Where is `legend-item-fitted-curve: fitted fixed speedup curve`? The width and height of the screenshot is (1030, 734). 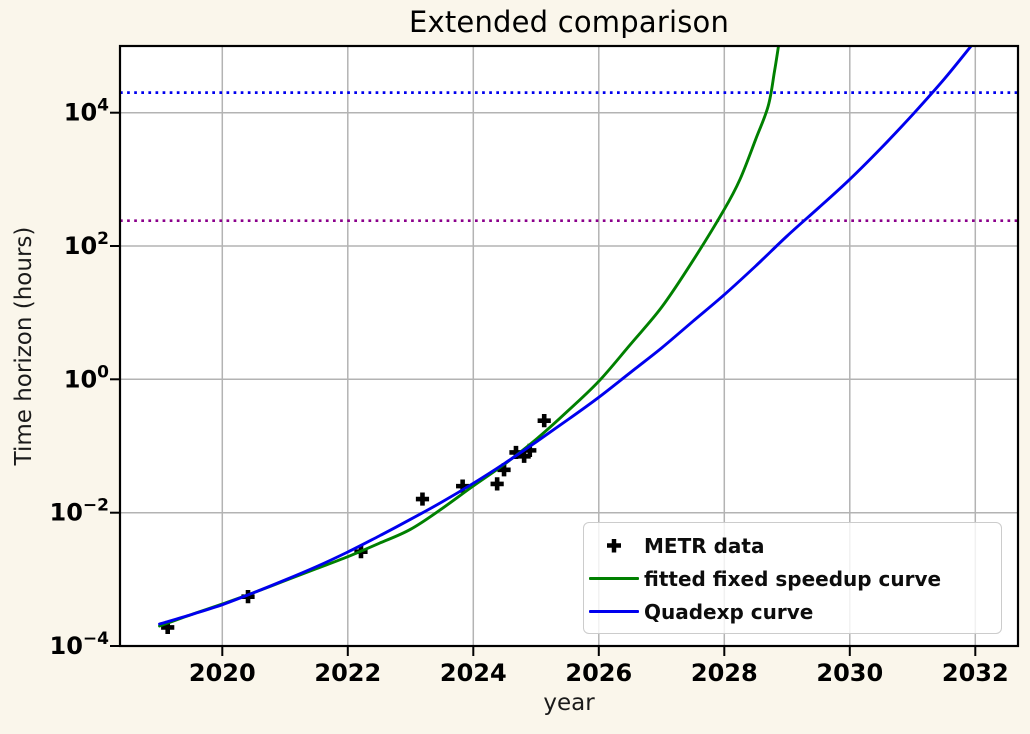
legend-item-fitted-curve: fitted fixed speedup curve is located at coordinates (792, 578).